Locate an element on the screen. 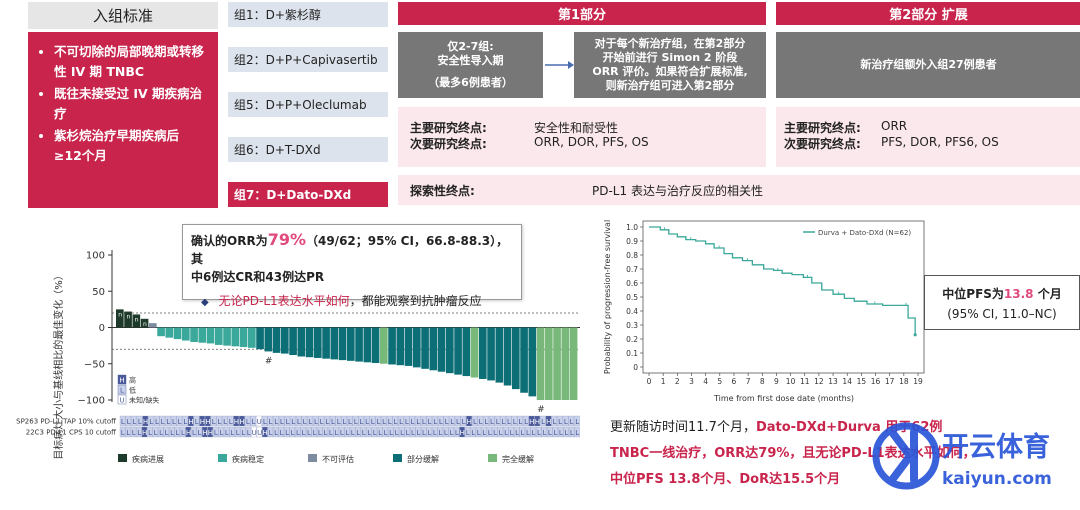 The height and width of the screenshot is (510, 1080). exploratory-endpoint-label: 探索性终点: is located at coordinates (442, 191).